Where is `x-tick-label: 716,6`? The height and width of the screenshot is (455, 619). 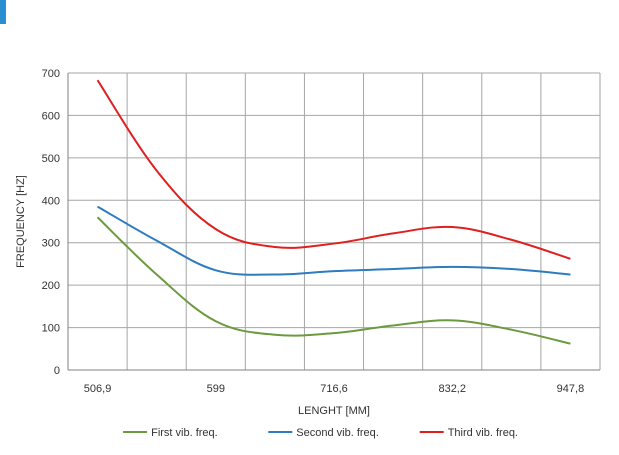
x-tick-label: 716,6 is located at coordinates (334, 389).